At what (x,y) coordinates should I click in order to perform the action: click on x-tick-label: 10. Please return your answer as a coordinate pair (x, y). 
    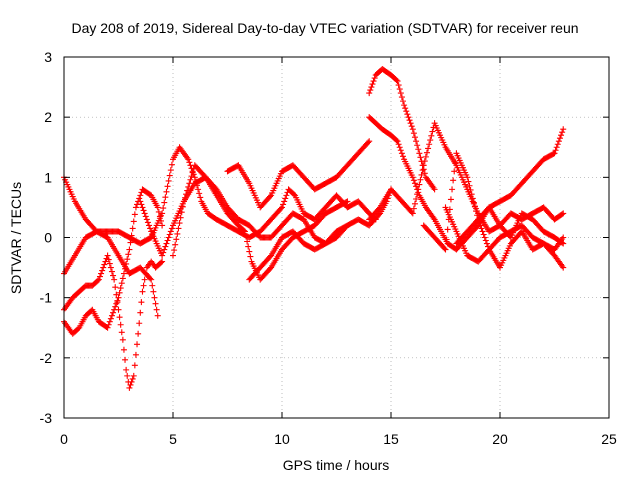
    Looking at the image, I should click on (282, 439).